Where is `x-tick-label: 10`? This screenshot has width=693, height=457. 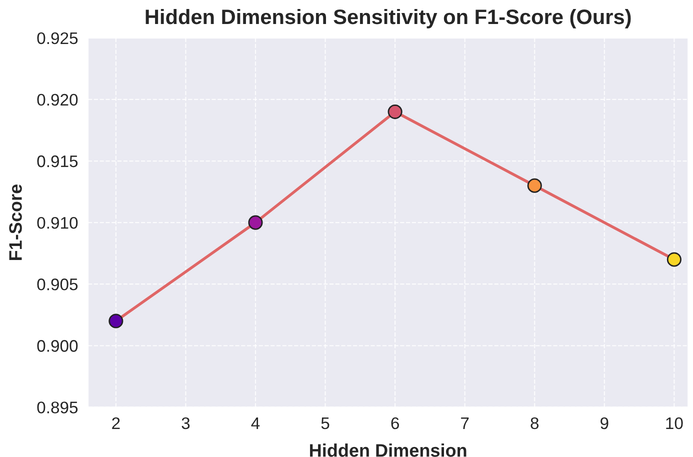
x-tick-label: 10 is located at coordinates (674, 423).